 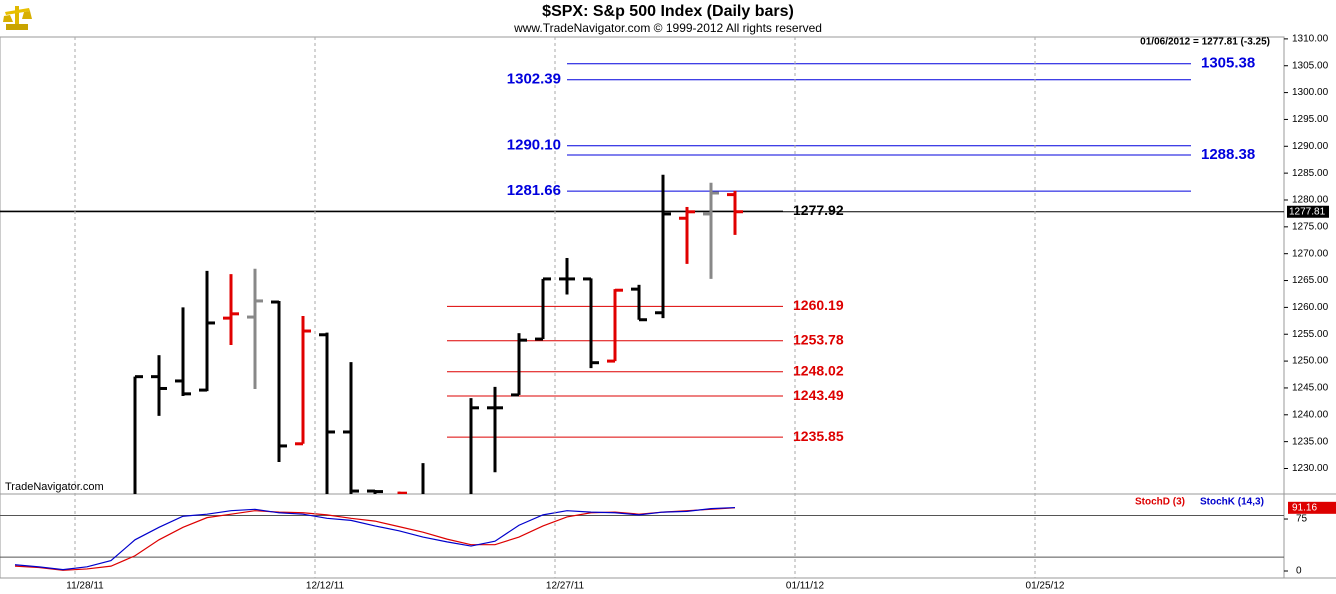 What do you see at coordinates (1205, 42) in the screenshot?
I see `quote: 01/06/2012 = 1277.81 (-3.25)` at bounding box center [1205, 42].